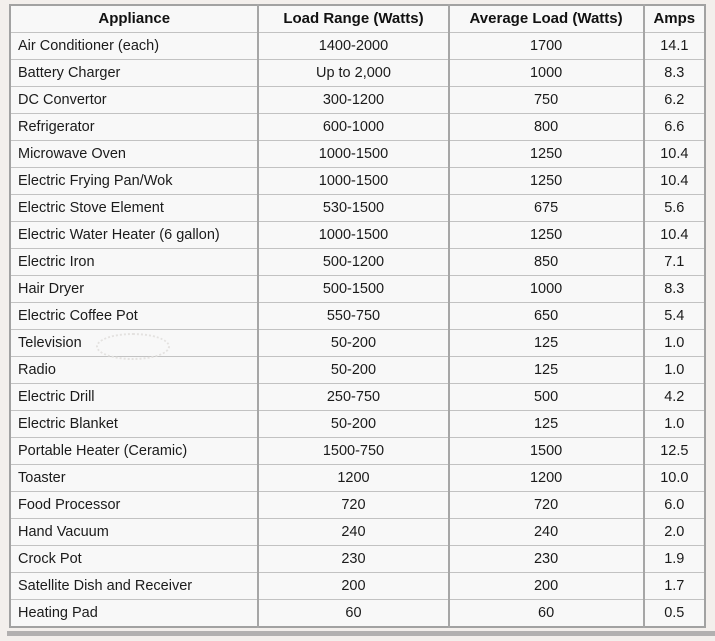  I want to click on appliance-name-cell: Portable Heater (Ceramic), so click(134, 451).